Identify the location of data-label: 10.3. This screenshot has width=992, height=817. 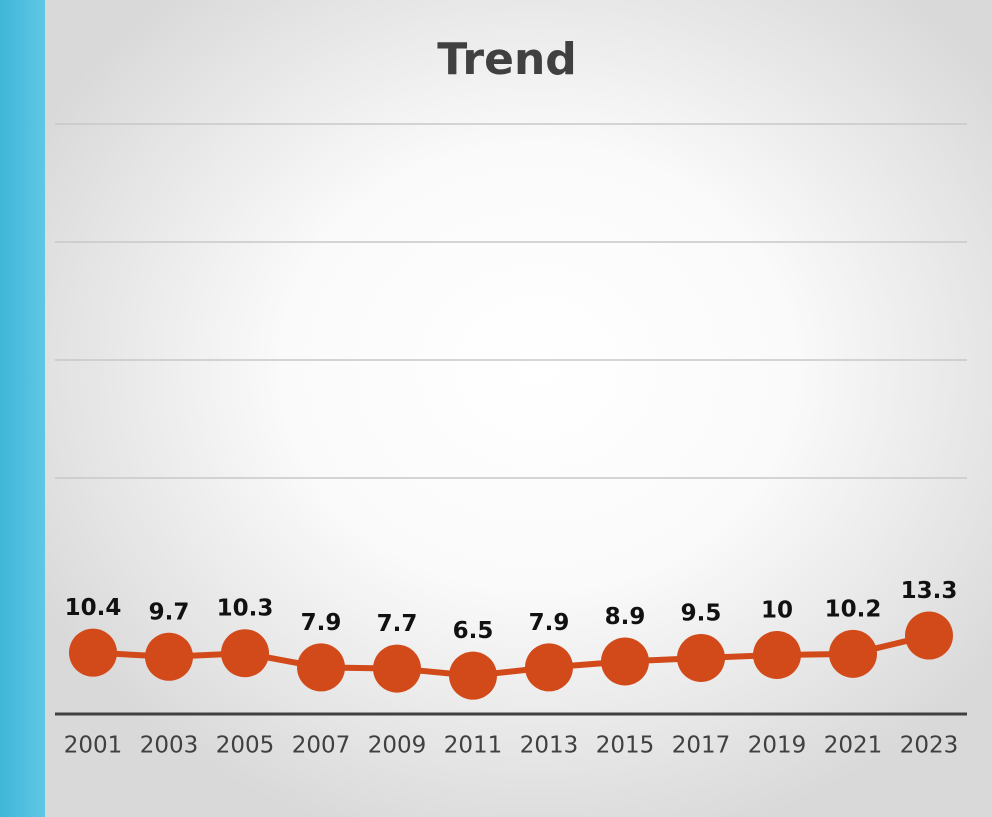
(245, 609).